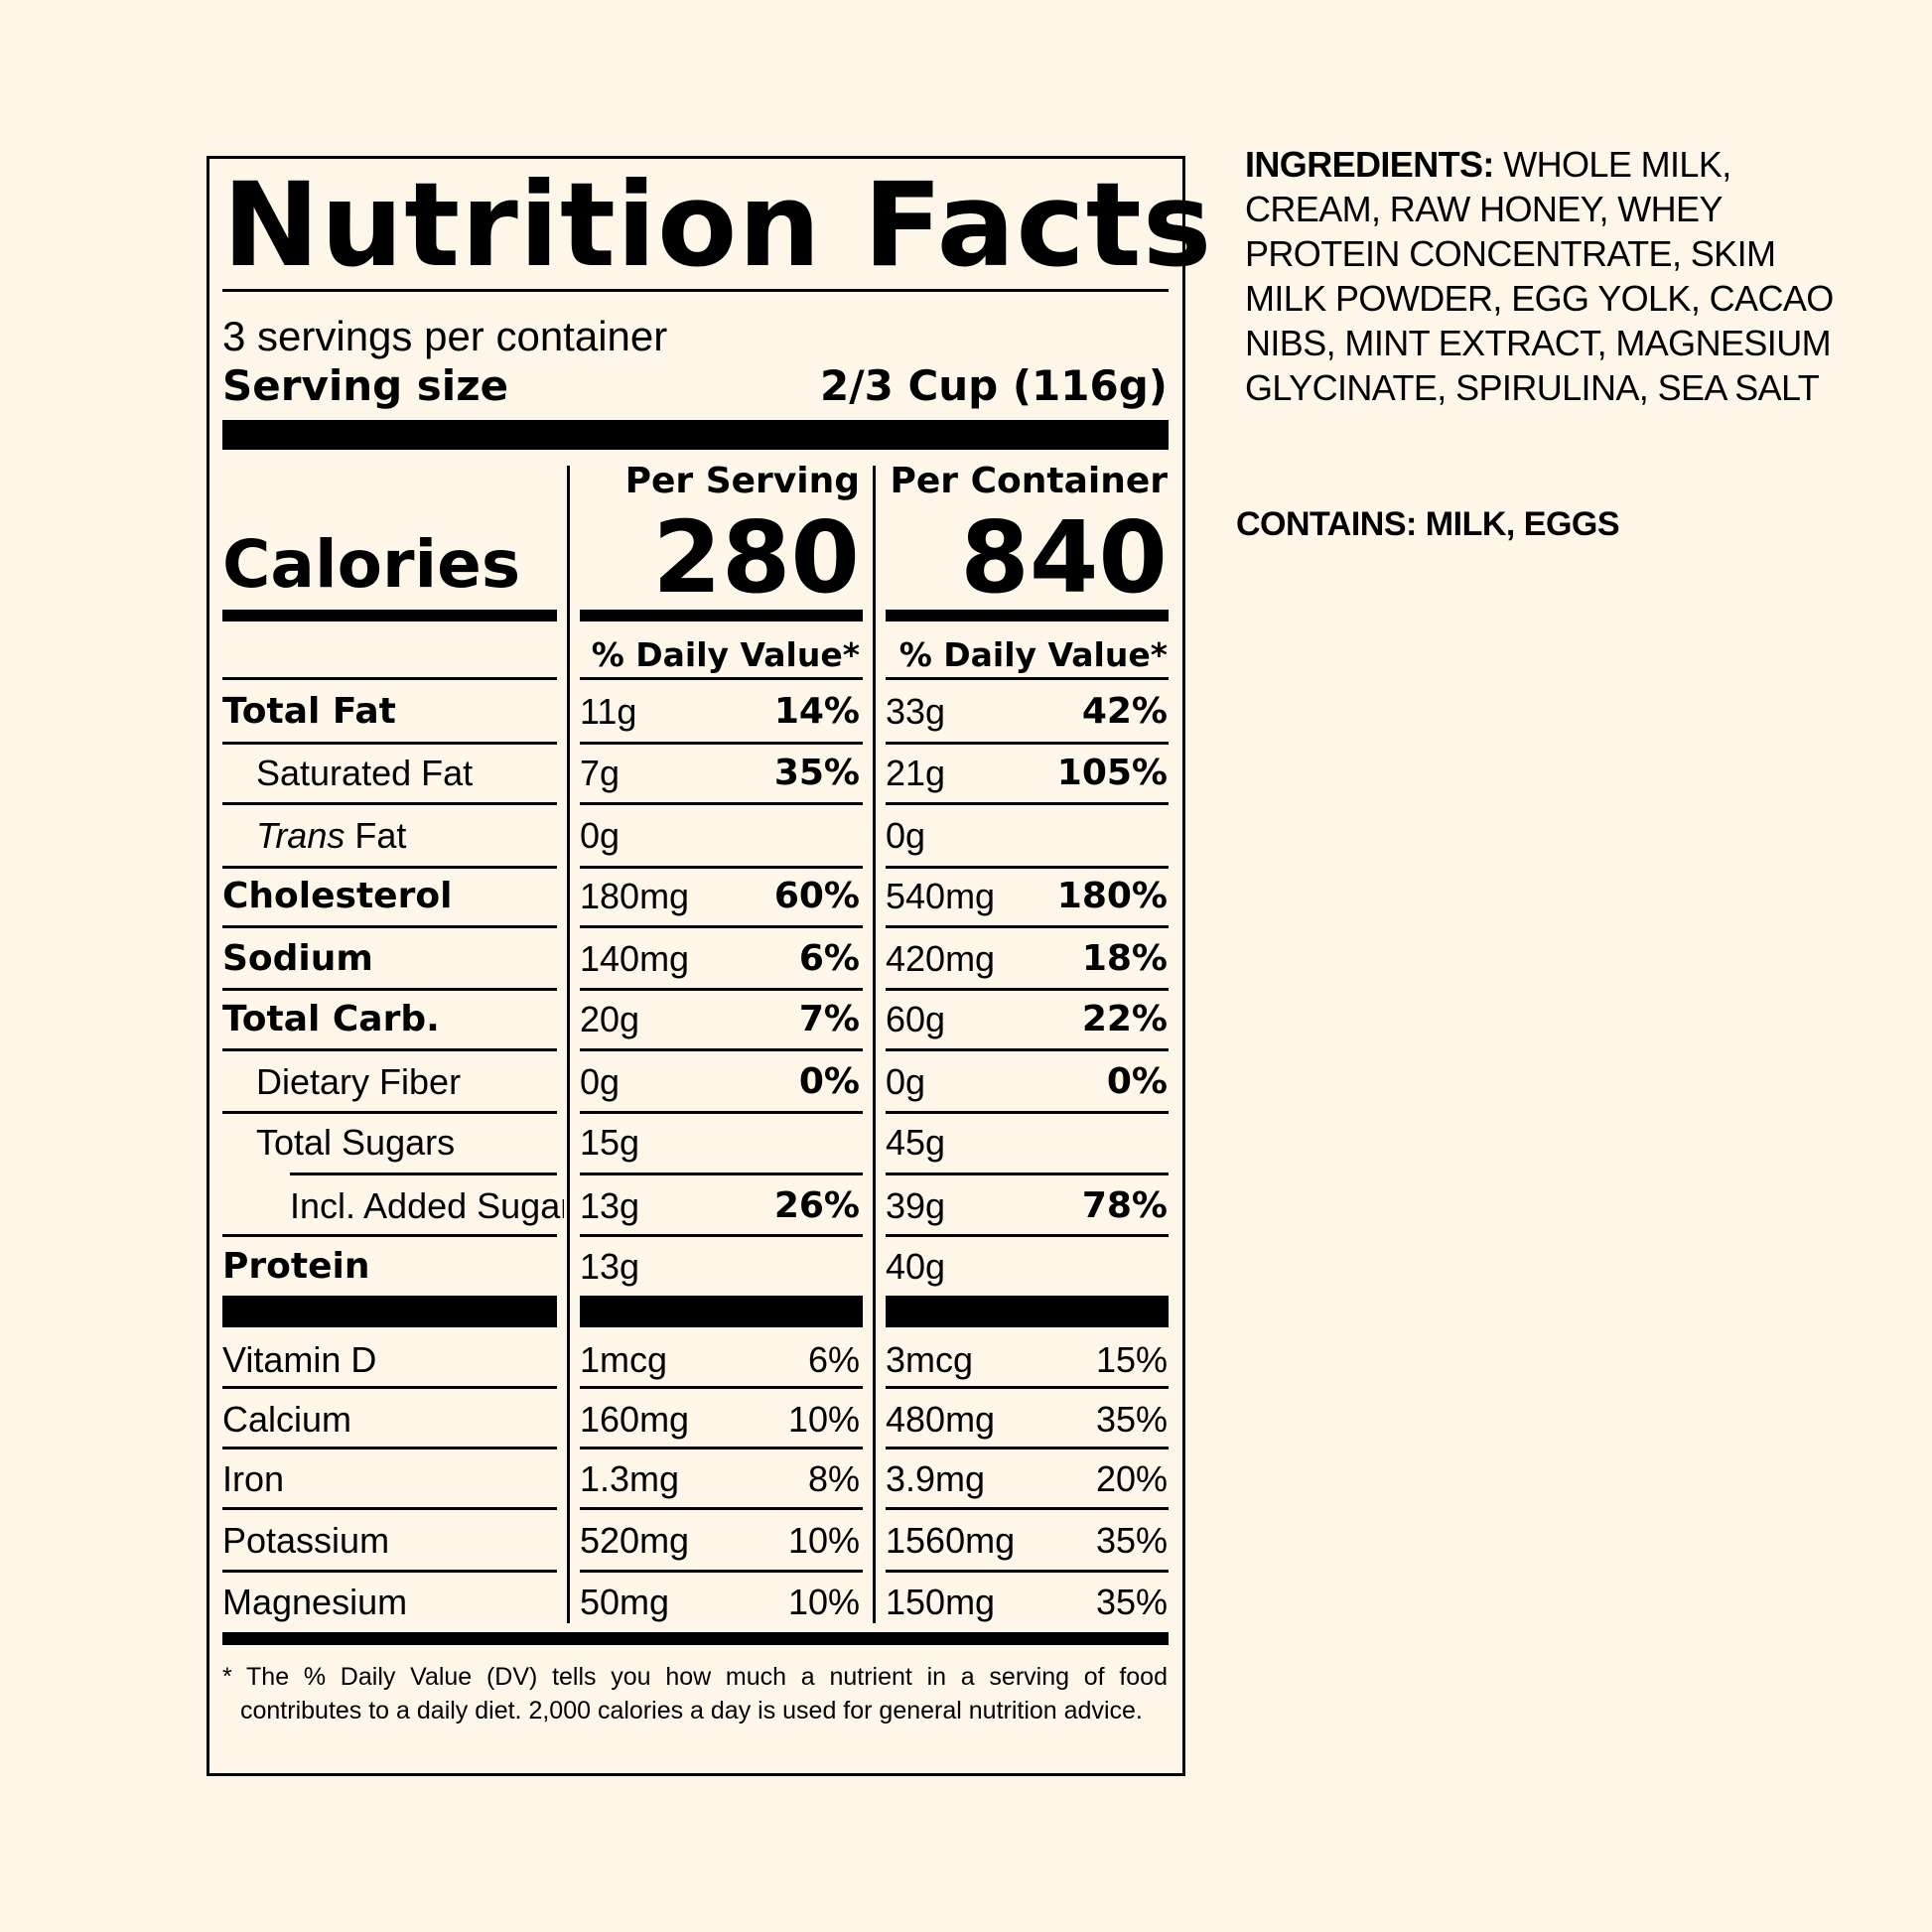 The width and height of the screenshot is (1932, 1932). Describe the element at coordinates (298, 959) in the screenshot. I see `nutrient-name: Sodium` at that location.